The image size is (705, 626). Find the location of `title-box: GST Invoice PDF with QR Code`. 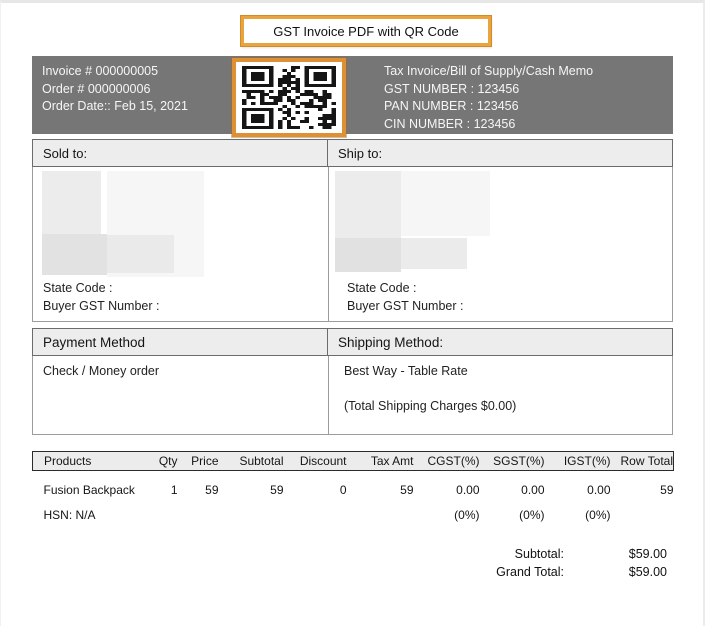

title-box: GST Invoice PDF with QR Code is located at coordinates (366, 31).